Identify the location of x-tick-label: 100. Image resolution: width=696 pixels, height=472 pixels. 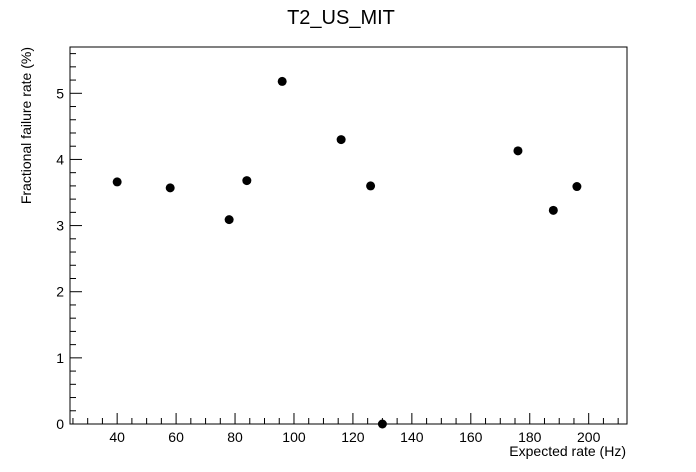
(294, 437).